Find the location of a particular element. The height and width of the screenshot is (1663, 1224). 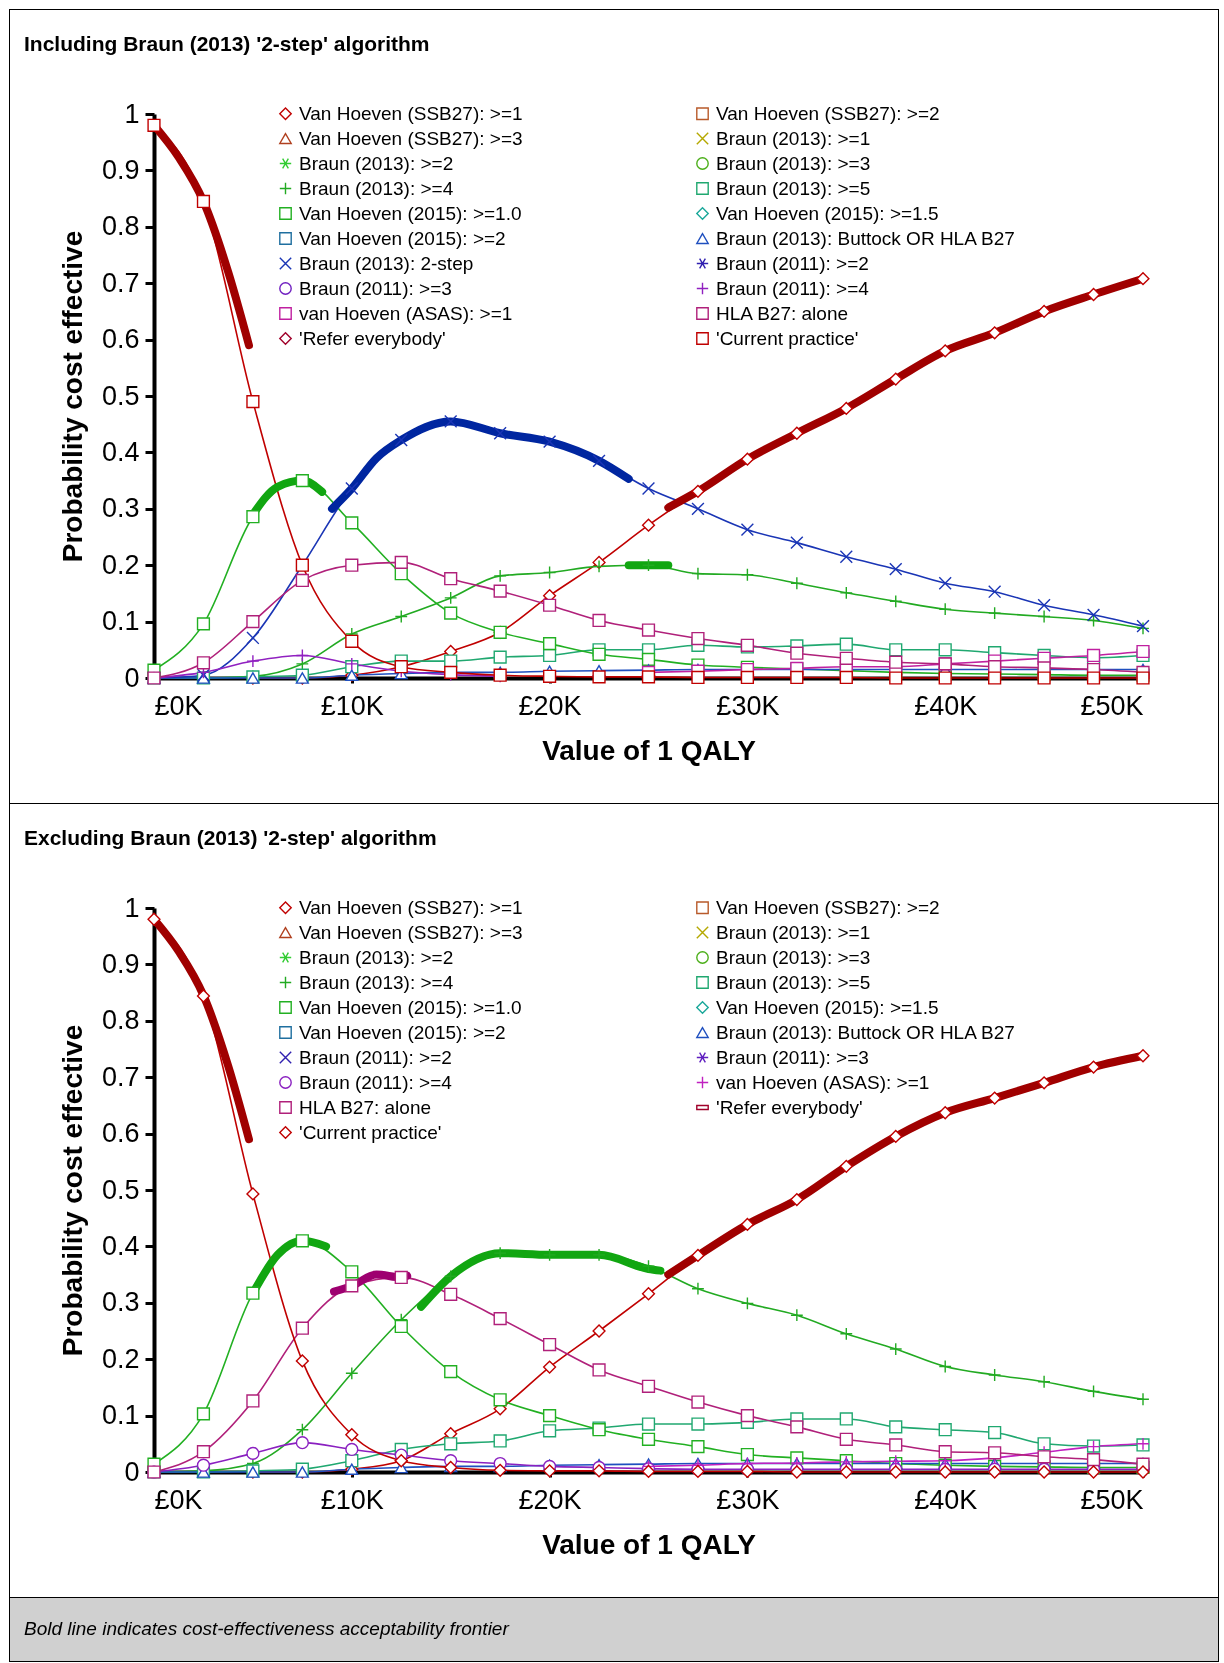

chart-title: Including Braun (2013) '2-step' algorithm is located at coordinates (227, 44).